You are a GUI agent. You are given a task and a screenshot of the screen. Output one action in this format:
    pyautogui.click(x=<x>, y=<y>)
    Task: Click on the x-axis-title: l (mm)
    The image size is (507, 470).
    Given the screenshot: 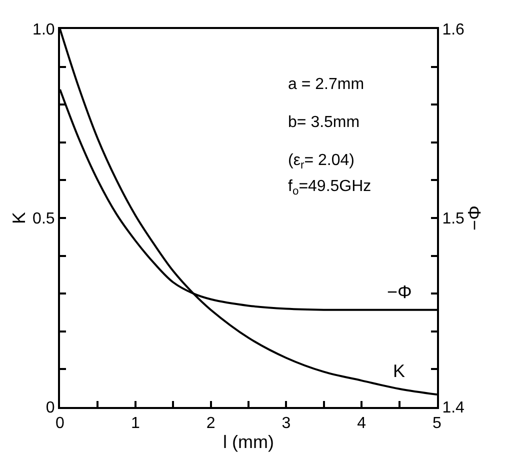 What is the action you would take?
    pyautogui.click(x=248, y=442)
    